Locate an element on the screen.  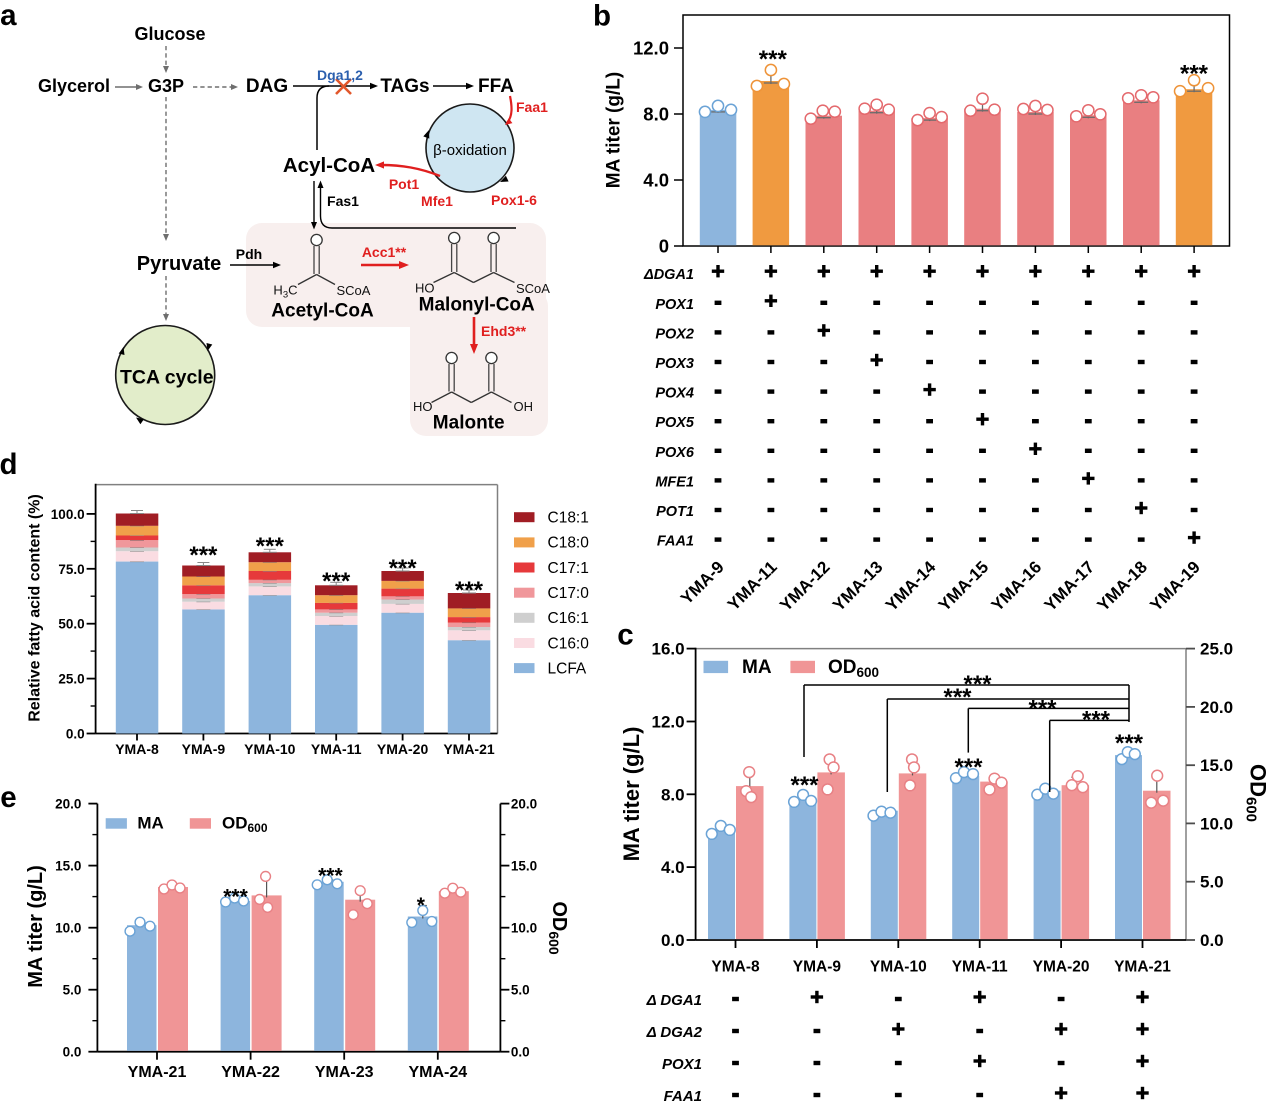
svg-text: LCFA is located at coordinates (567, 668).